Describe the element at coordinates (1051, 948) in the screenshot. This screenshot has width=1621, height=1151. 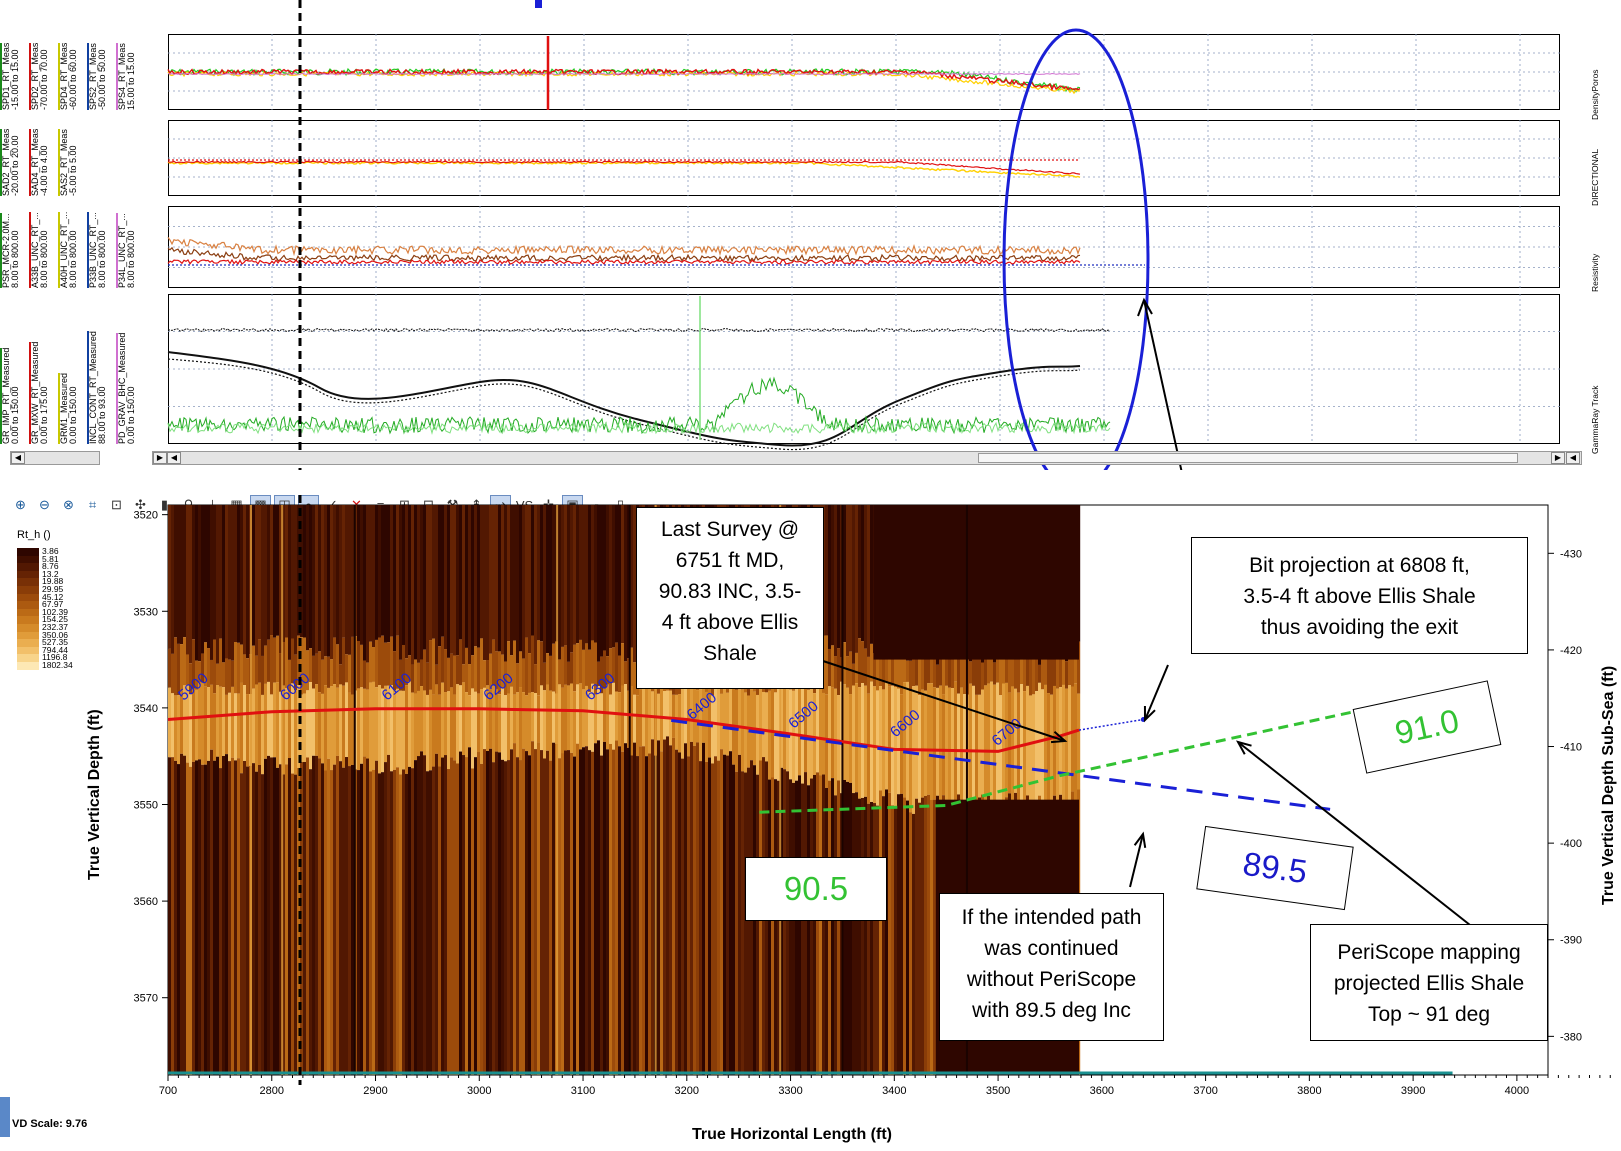
I see `callout-line: was continued` at that location.